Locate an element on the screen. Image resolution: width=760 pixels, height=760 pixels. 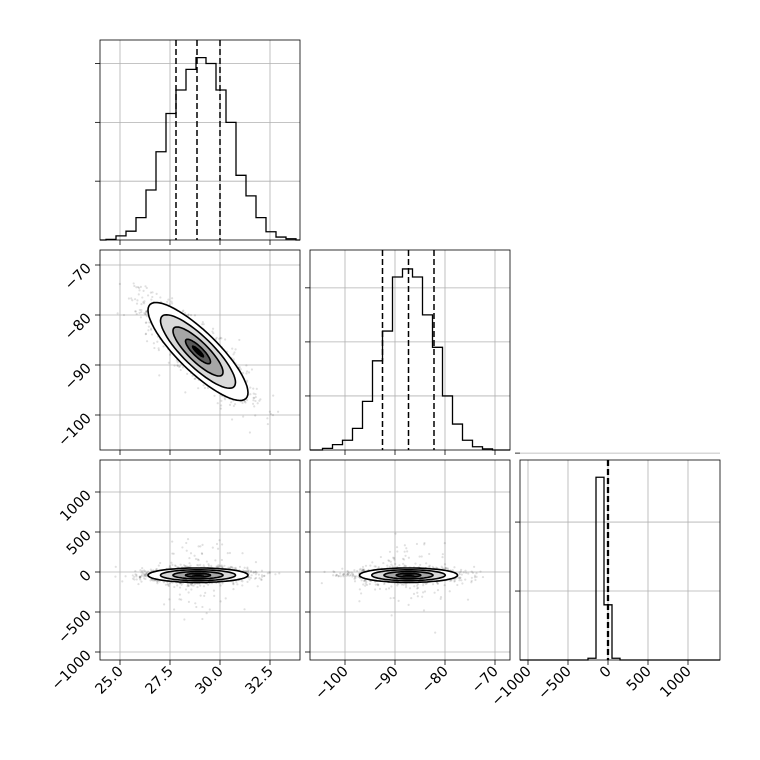
scatter-panel-2: −100 −90 −80 −70 is located at coordinates (408, 581).